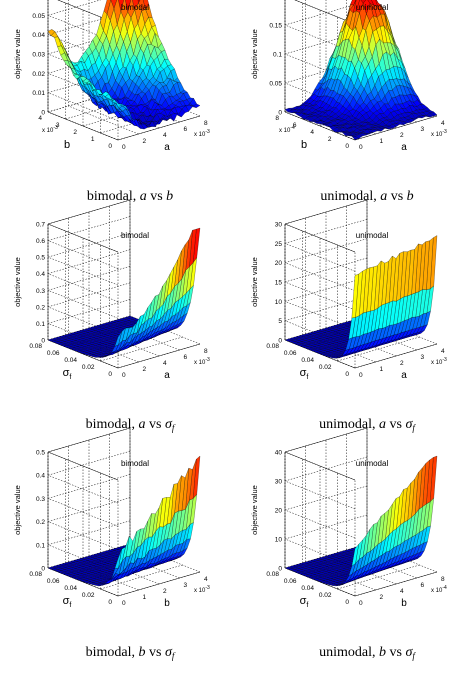  What do you see at coordinates (40, 118) in the screenshot?
I see `y-tick-label: 4` at bounding box center [40, 118].